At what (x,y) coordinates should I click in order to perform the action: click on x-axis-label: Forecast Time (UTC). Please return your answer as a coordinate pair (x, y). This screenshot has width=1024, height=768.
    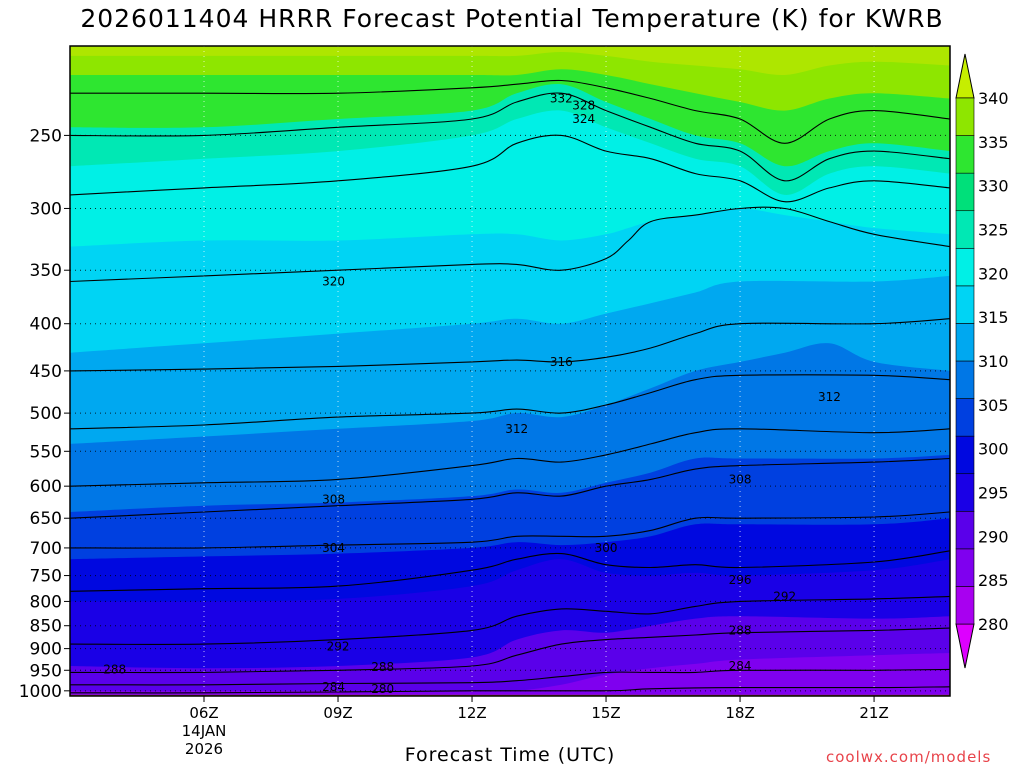
    Looking at the image, I should click on (510, 755).